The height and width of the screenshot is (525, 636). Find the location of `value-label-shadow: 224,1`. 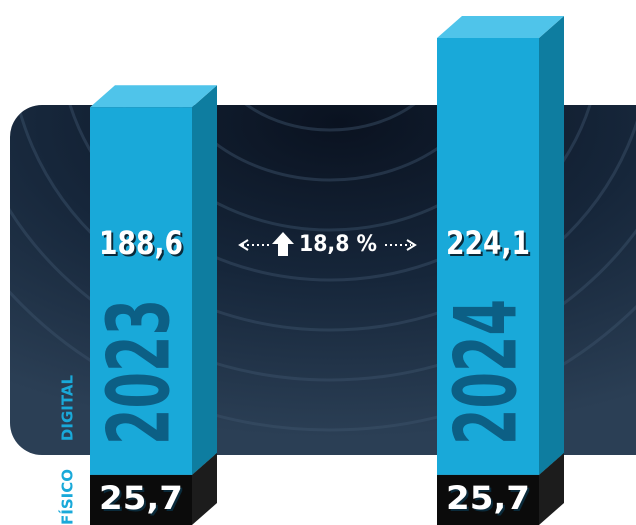

value-label-shadow: 224,1 is located at coordinates (490, 245).